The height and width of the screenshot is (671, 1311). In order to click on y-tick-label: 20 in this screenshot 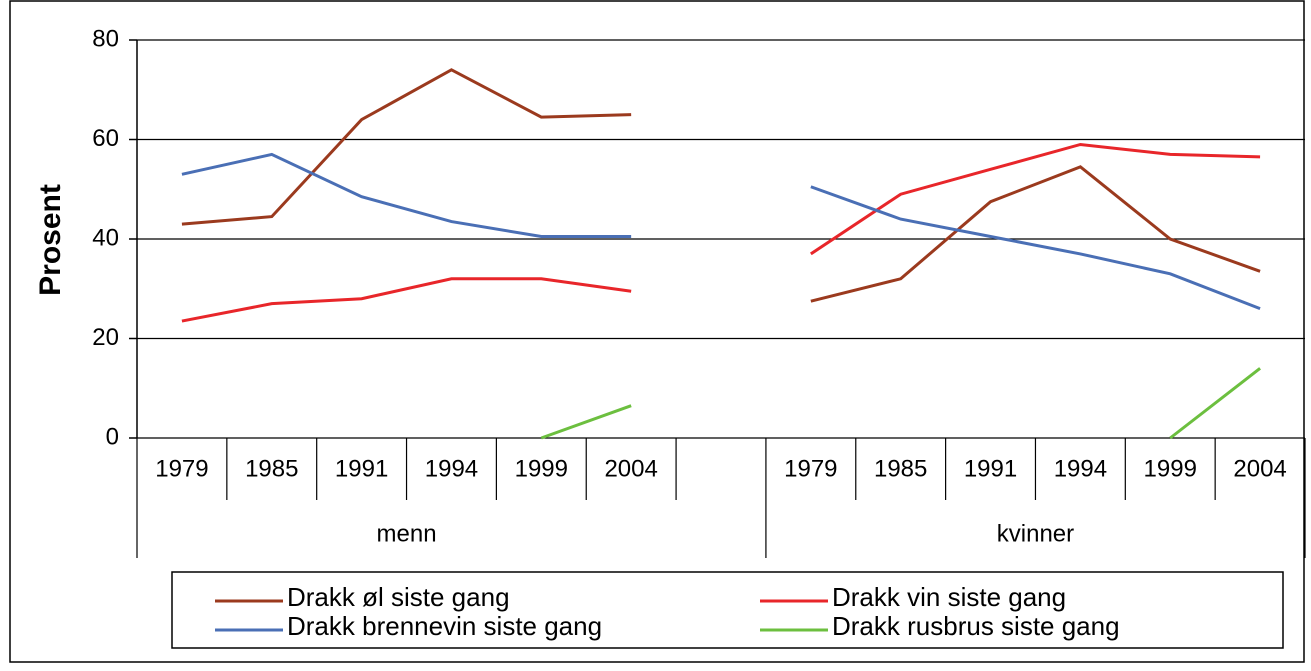, I will do `click(105, 337)`.